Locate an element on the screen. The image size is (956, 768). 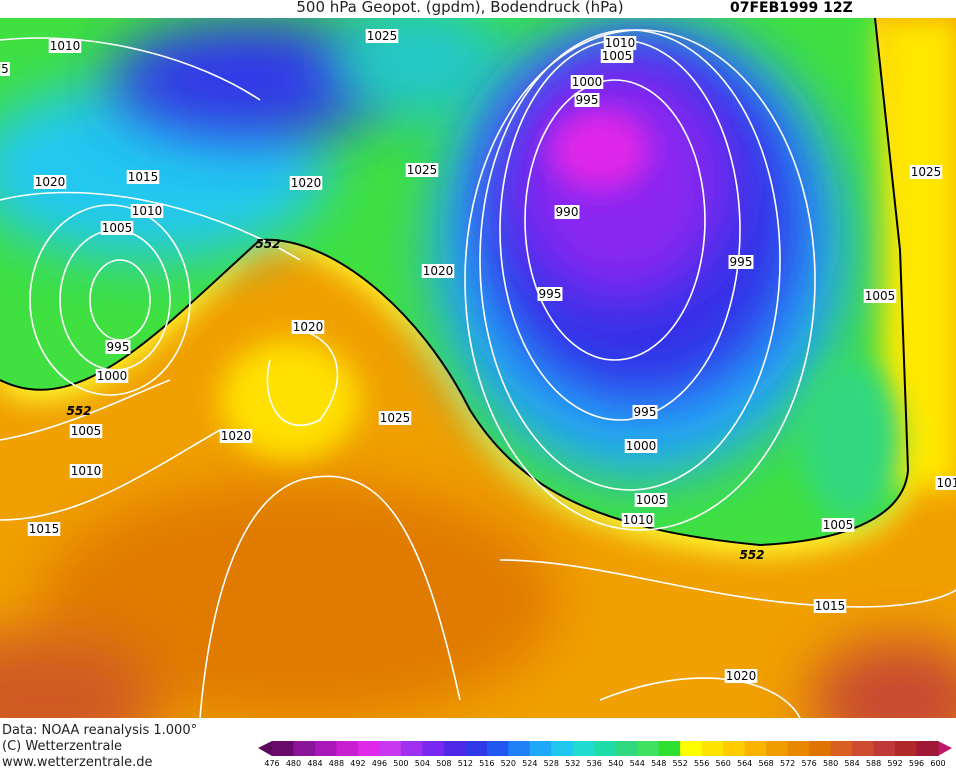
footer-line: Data: NOAA reanalysis 1.000° is located at coordinates (99, 730).